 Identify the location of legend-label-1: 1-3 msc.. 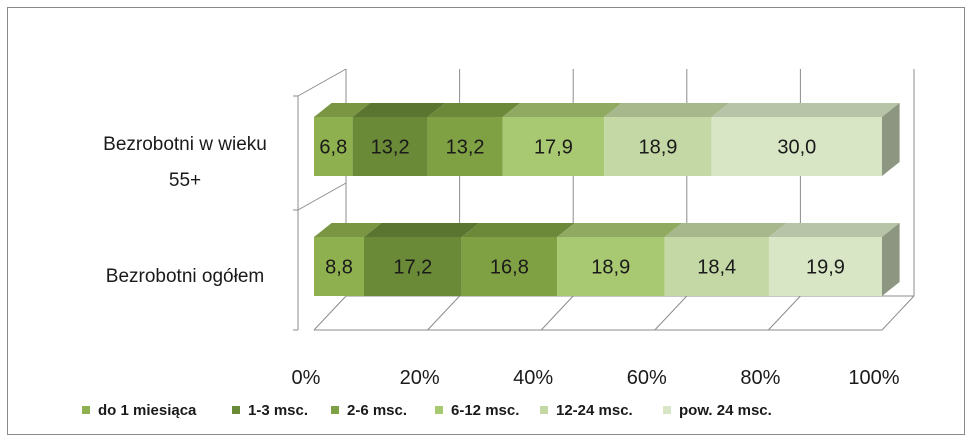
(278, 410).